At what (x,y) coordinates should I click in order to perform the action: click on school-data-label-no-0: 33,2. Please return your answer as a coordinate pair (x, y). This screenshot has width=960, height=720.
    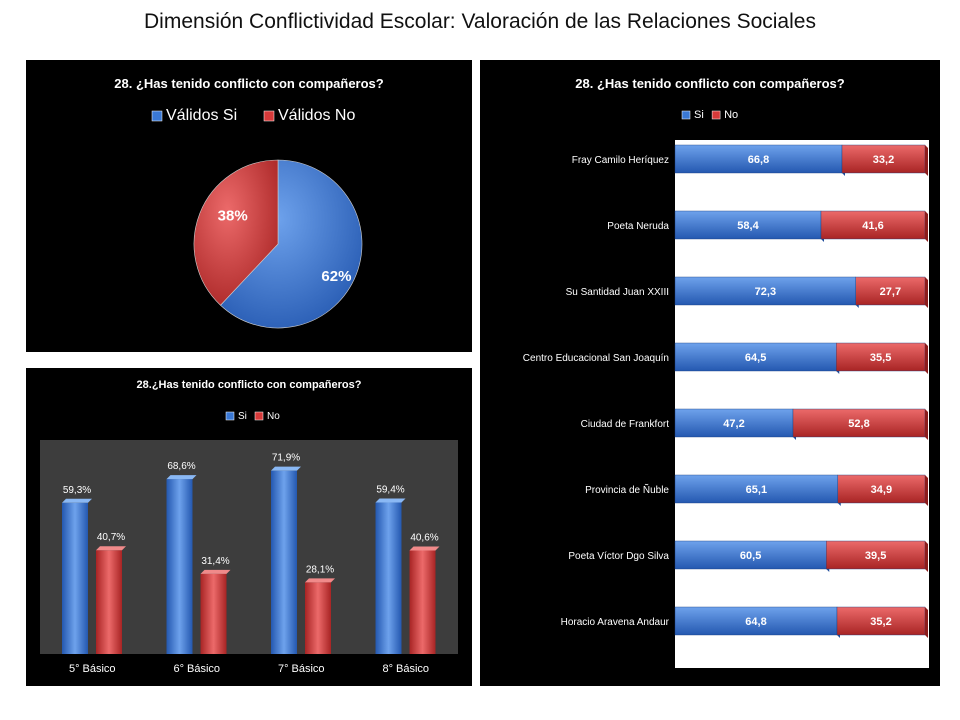
    Looking at the image, I should click on (883, 160).